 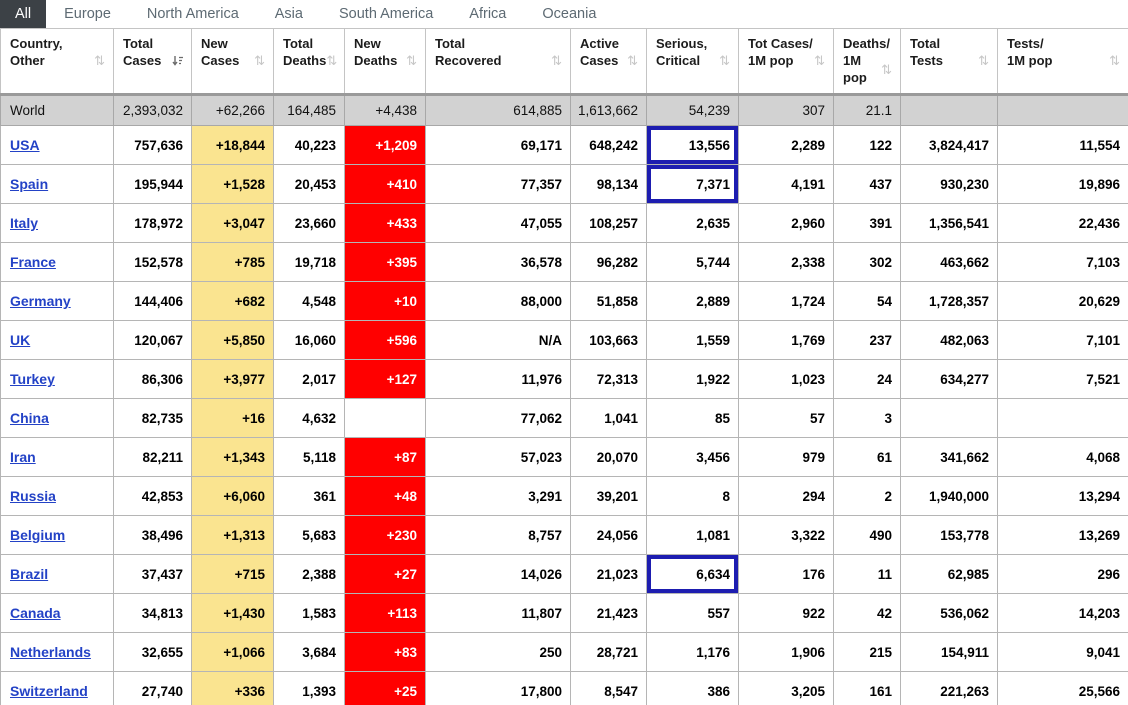 What do you see at coordinates (498, 418) in the screenshot?
I see `total-recovered-cell: 77,062` at bounding box center [498, 418].